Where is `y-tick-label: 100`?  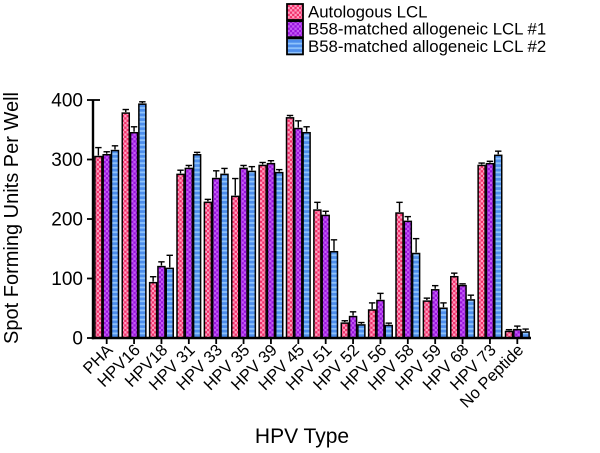 y-tick-label: 100 is located at coordinates (67, 279).